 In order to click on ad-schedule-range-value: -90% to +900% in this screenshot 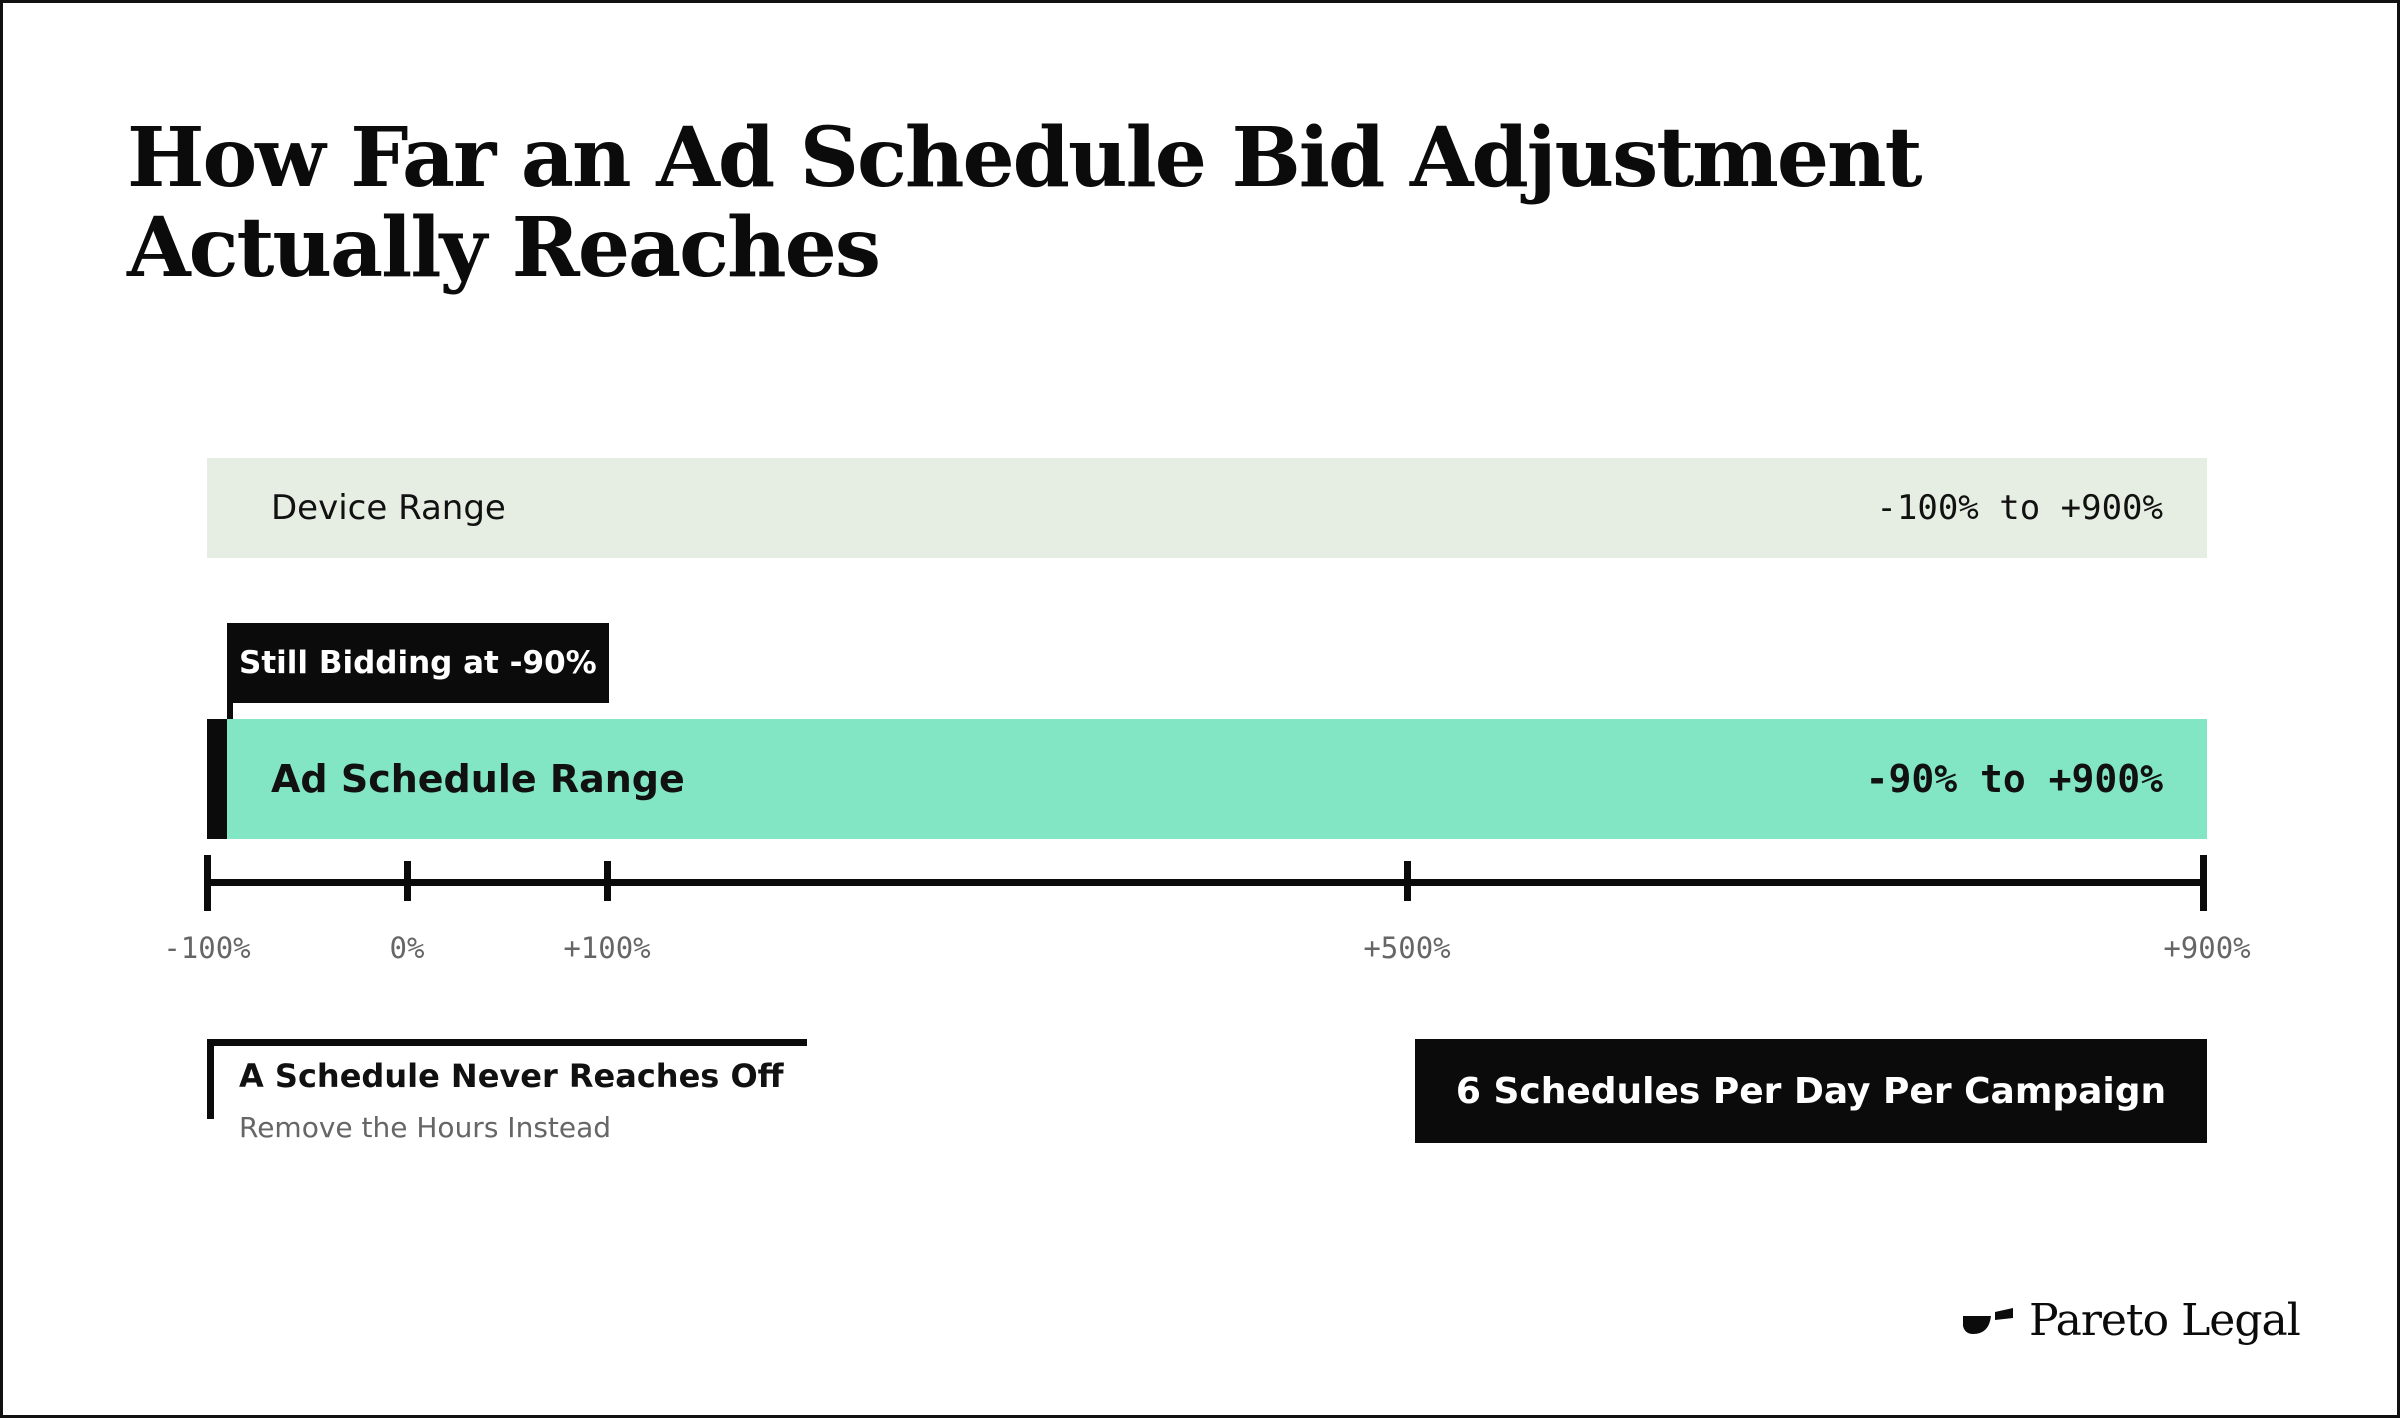, I will do `click(2014, 779)`.